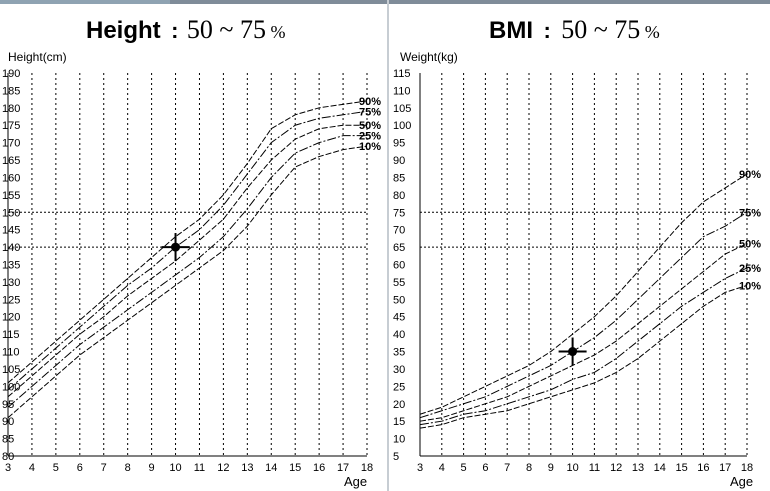  I want to click on y-axis-label: Height(cm), so click(37, 57).